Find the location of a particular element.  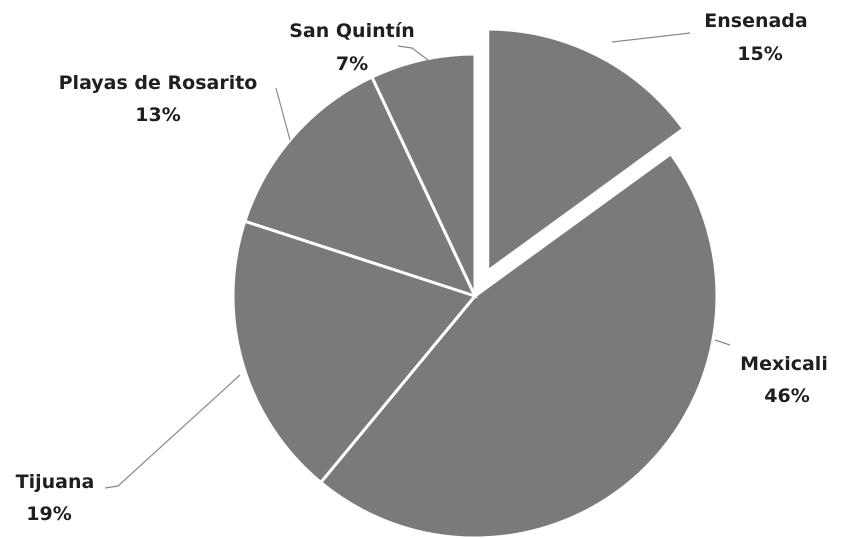

leader-line-sanquintin is located at coordinates (413, 53).